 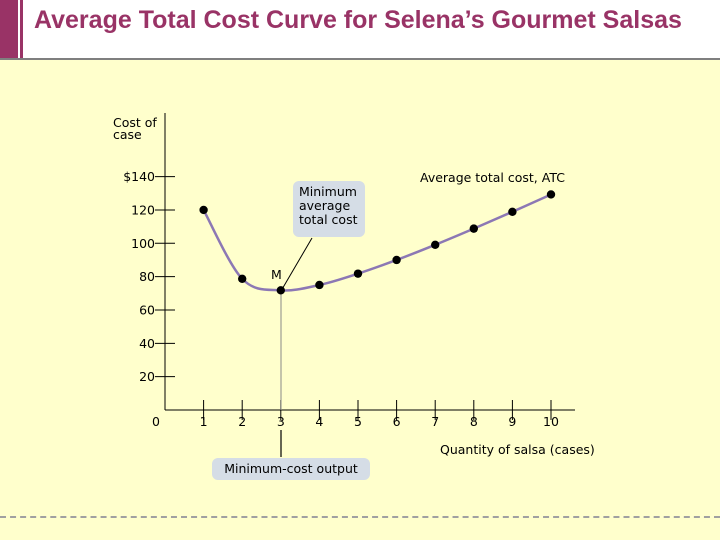 What do you see at coordinates (379, 414) in the screenshot?
I see `x-ticks: 1 2 3 4 5 6 7 8 9 10` at bounding box center [379, 414].